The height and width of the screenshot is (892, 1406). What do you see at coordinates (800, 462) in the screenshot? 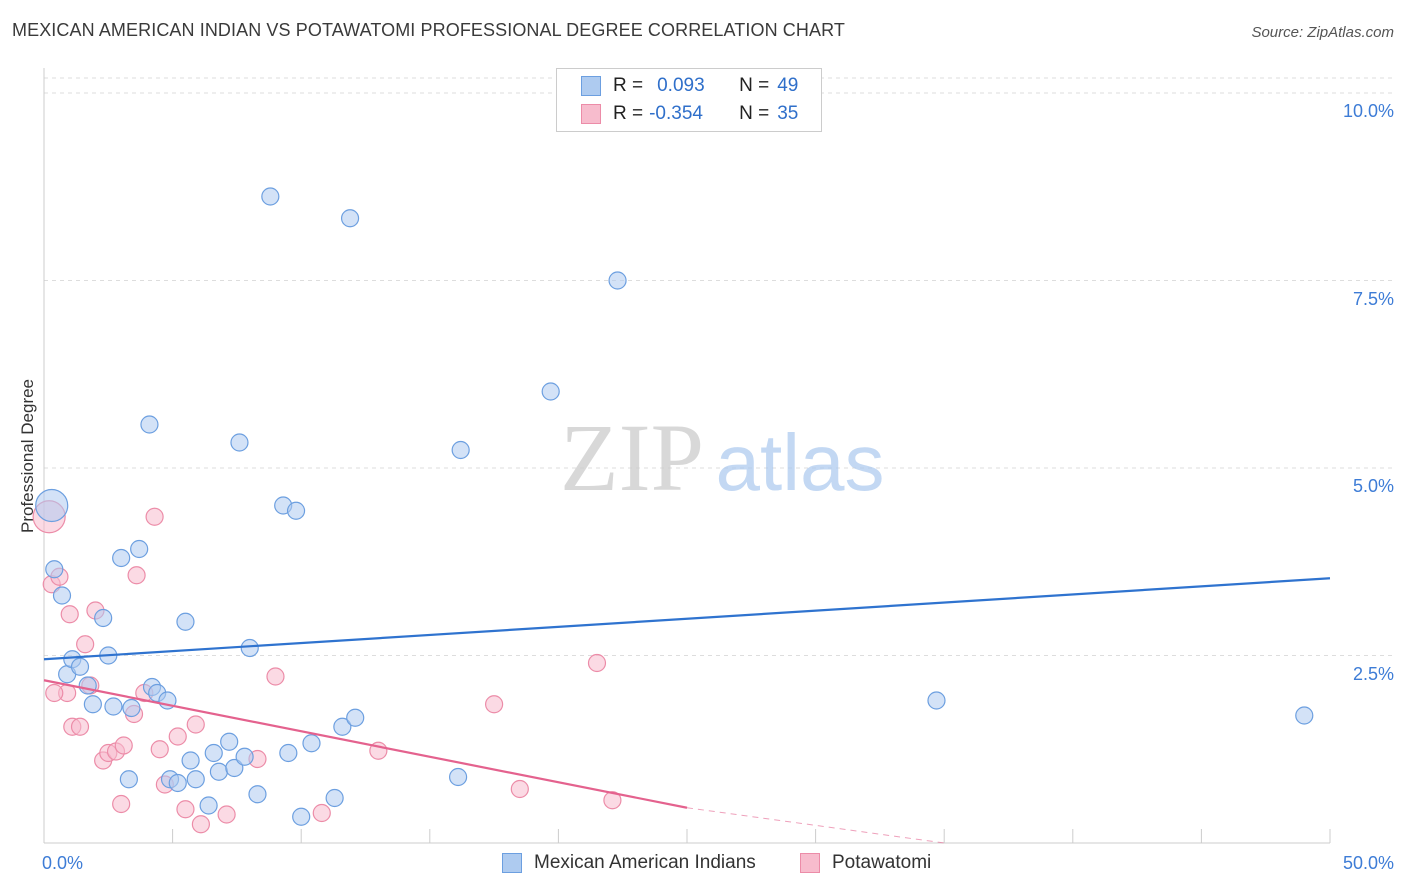
I see `watermark-atlas: atlas` at bounding box center [800, 462].